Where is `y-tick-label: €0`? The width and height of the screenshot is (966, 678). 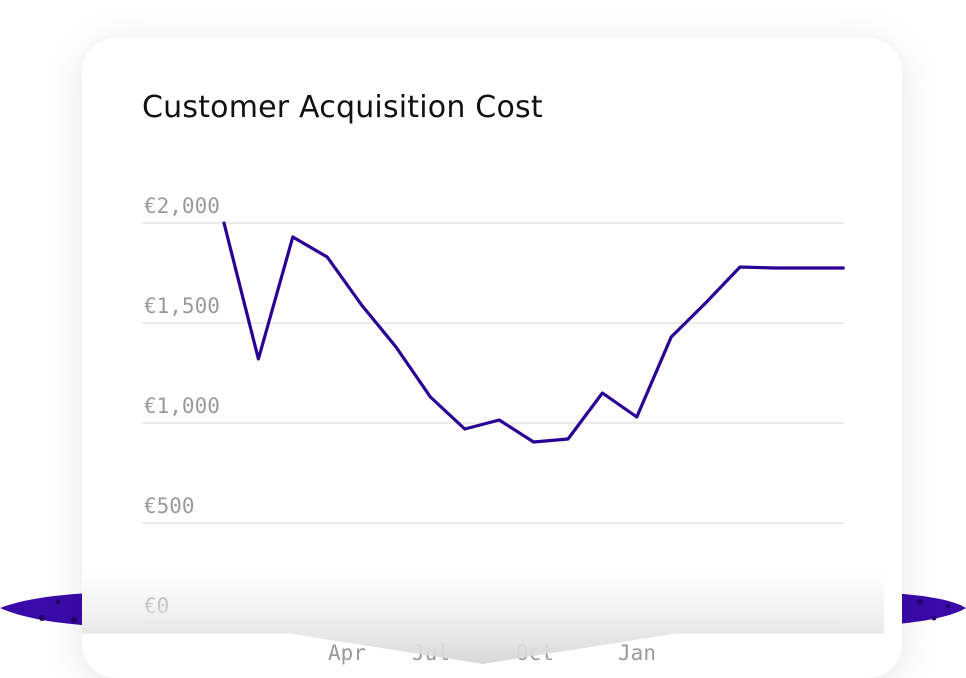
y-tick-label: €0 is located at coordinates (156, 606).